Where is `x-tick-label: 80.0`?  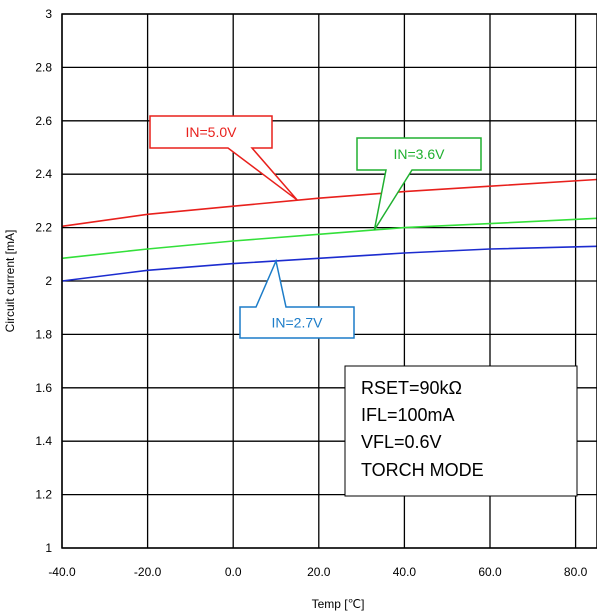
x-tick-label: 80.0 is located at coordinates (576, 572).